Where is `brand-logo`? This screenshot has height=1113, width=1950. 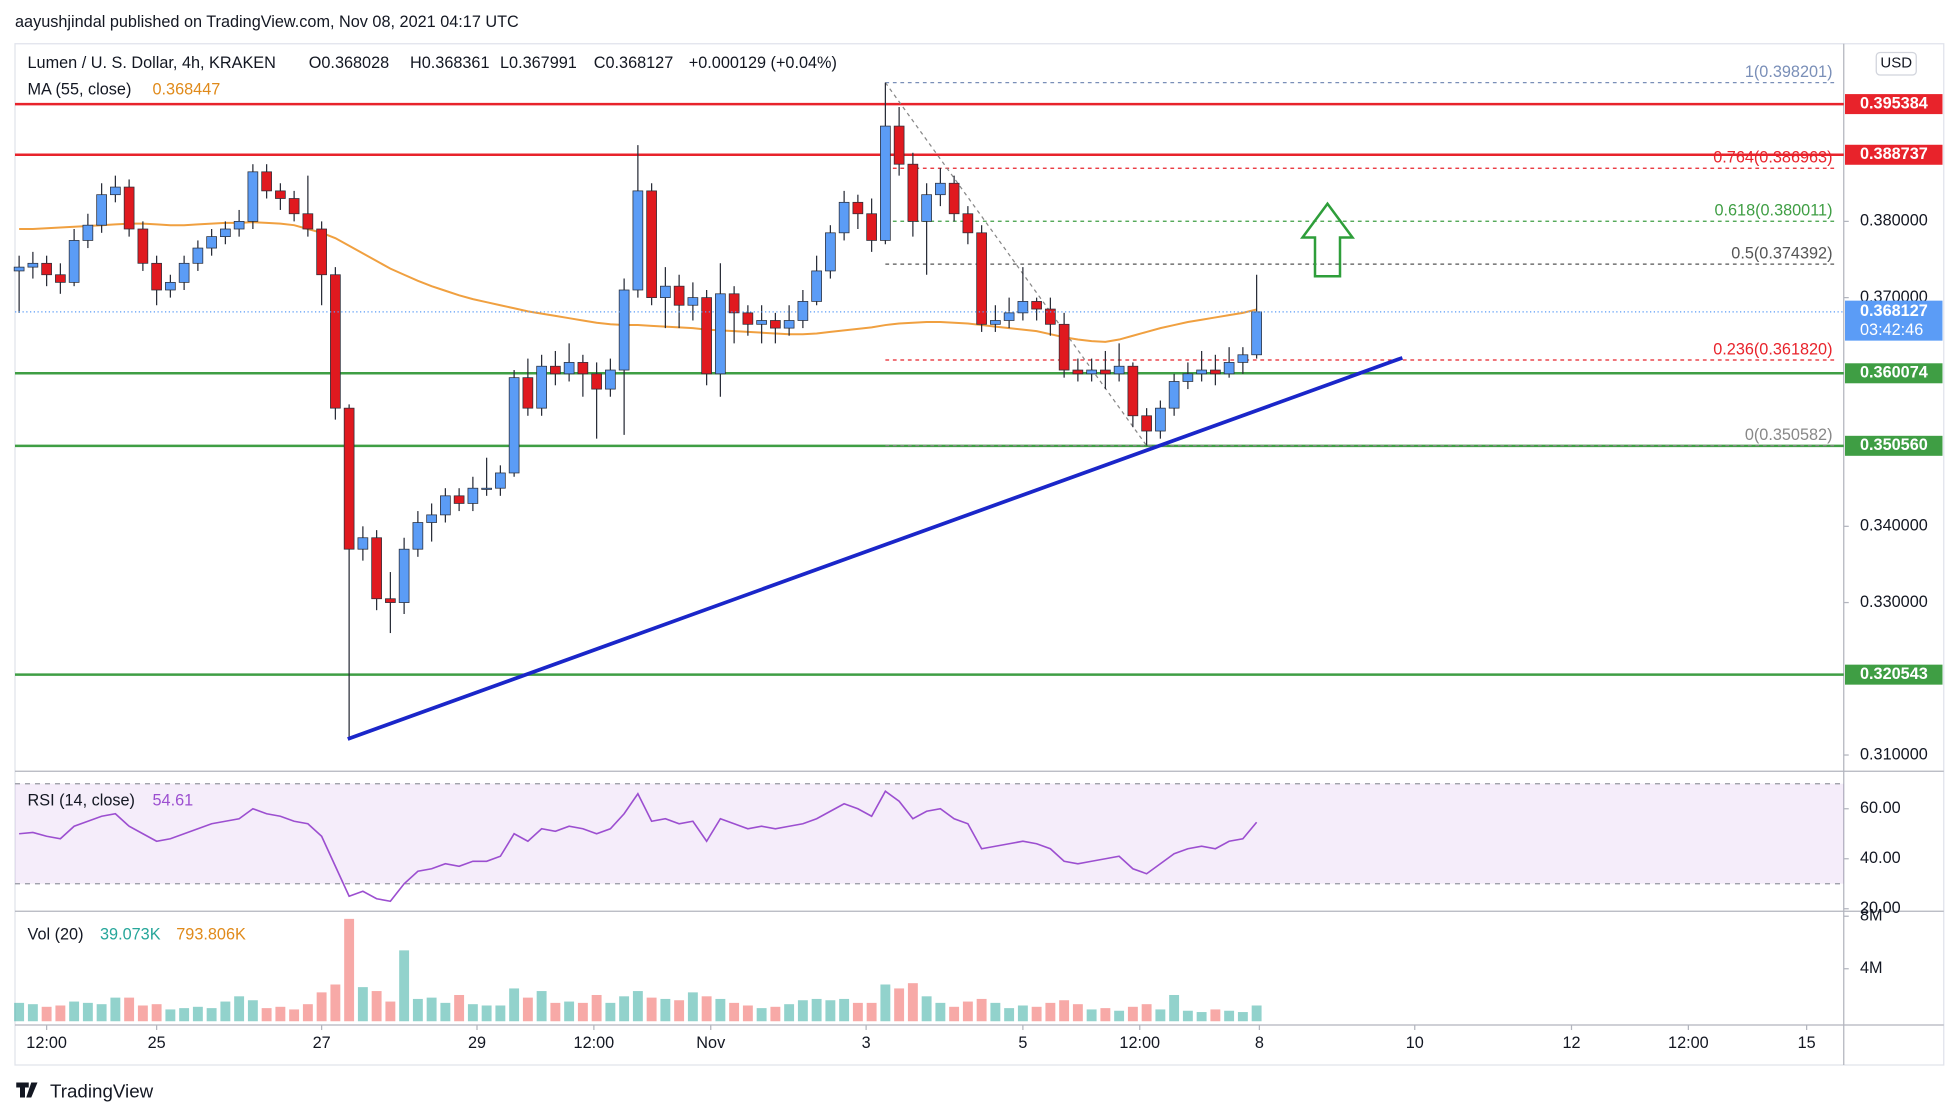 brand-logo is located at coordinates (27, 1090).